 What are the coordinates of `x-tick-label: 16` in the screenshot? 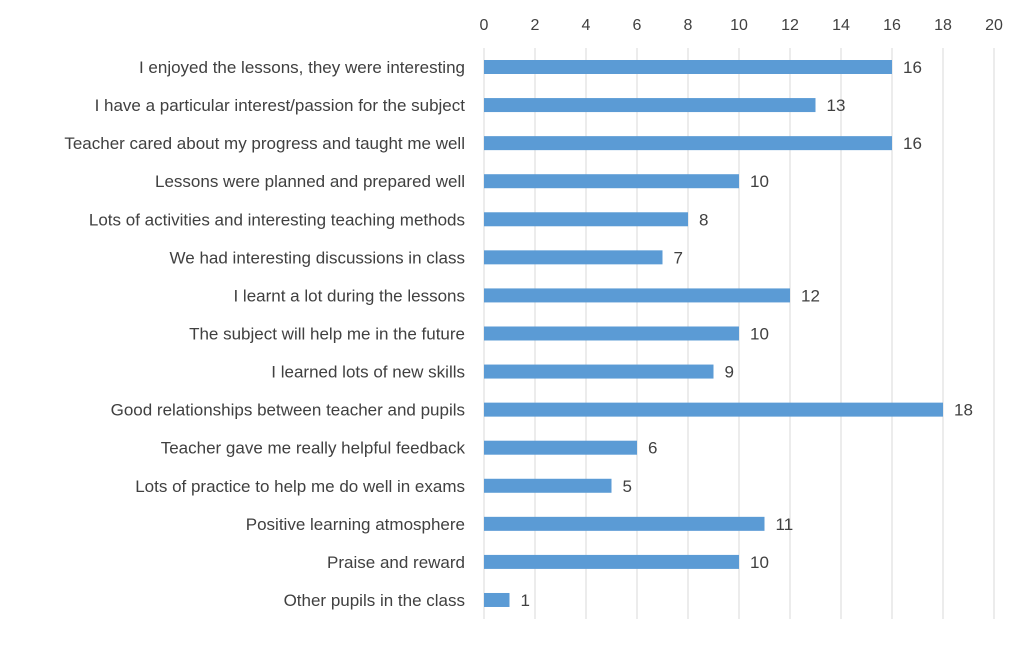 It's located at (892, 25).